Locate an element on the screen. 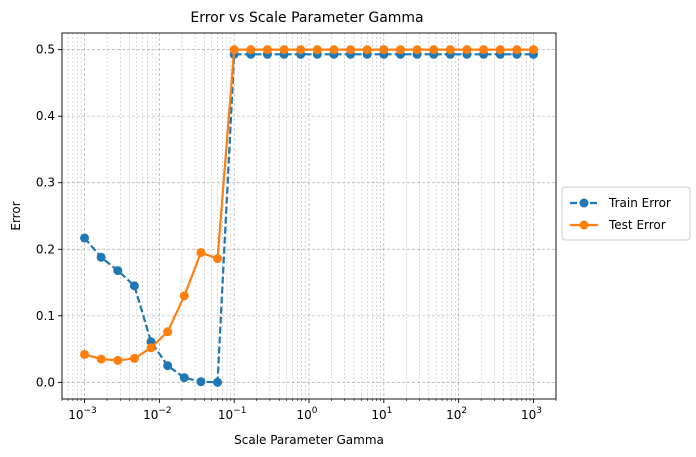 The image size is (696, 457). y-tick-label: 0.5 is located at coordinates (45, 50).